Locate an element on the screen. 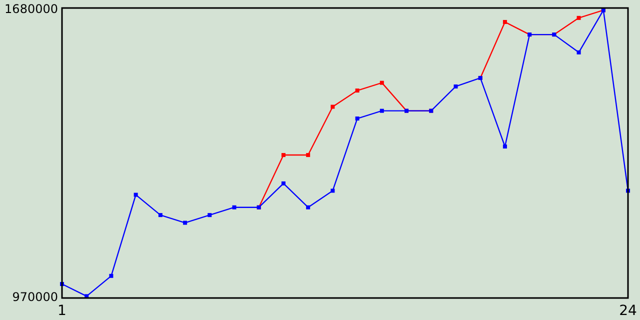 The image size is (640, 320). x-tick-label: 1 is located at coordinates (62, 311).